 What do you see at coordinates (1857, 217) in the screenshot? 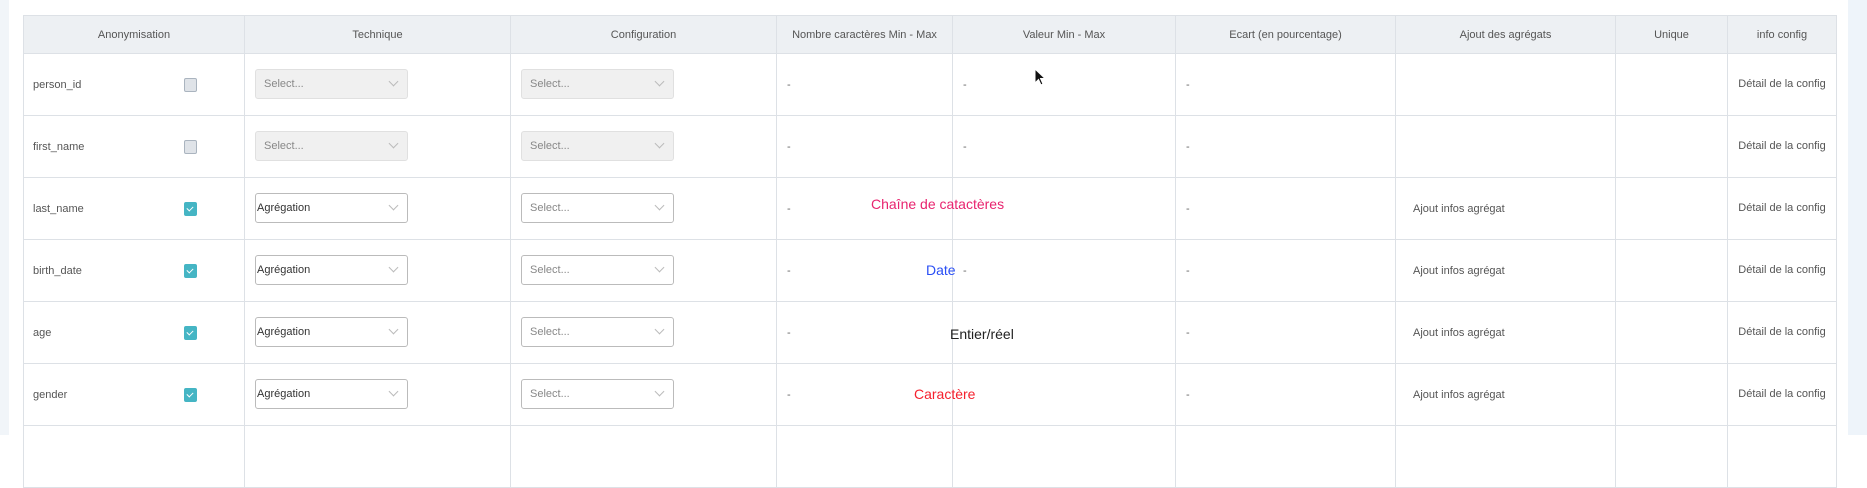
I see `scrollbar-track` at bounding box center [1857, 217].